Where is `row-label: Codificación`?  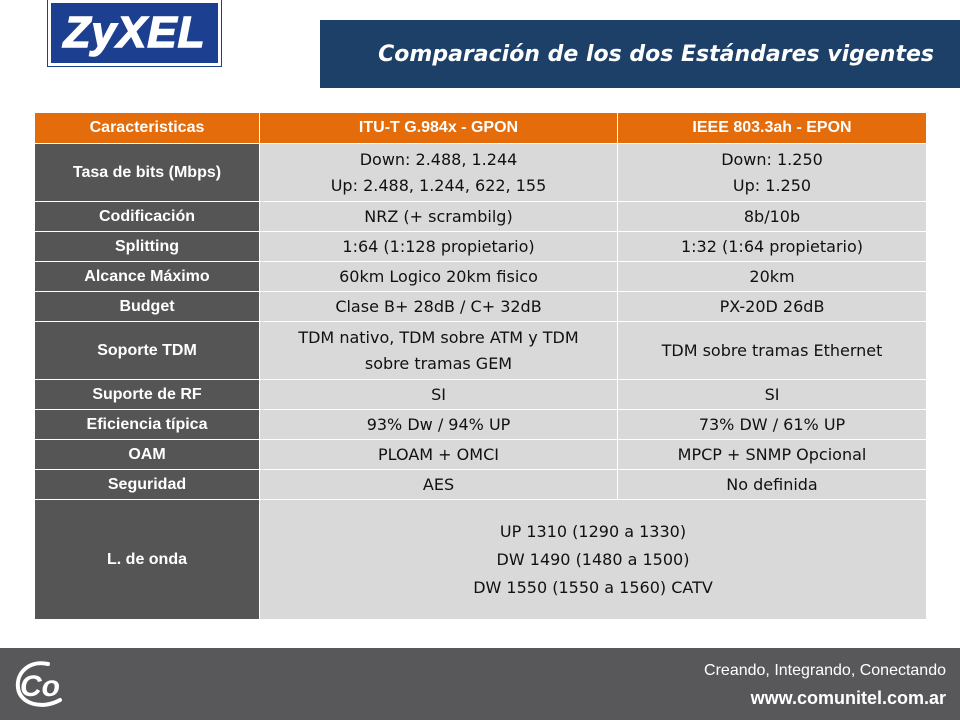
row-label: Codificación is located at coordinates (147, 216).